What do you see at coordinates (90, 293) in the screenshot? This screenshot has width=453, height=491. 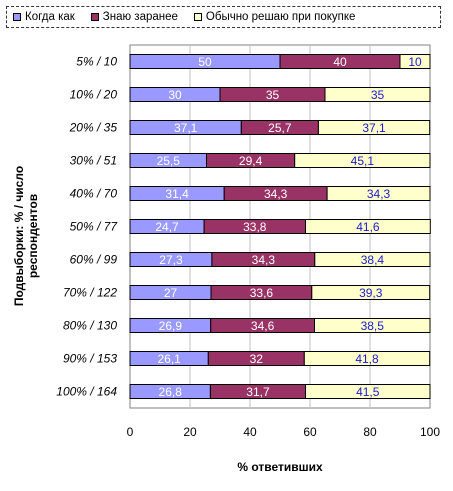 I see `y-tick-label: 70% / 122` at bounding box center [90, 293].